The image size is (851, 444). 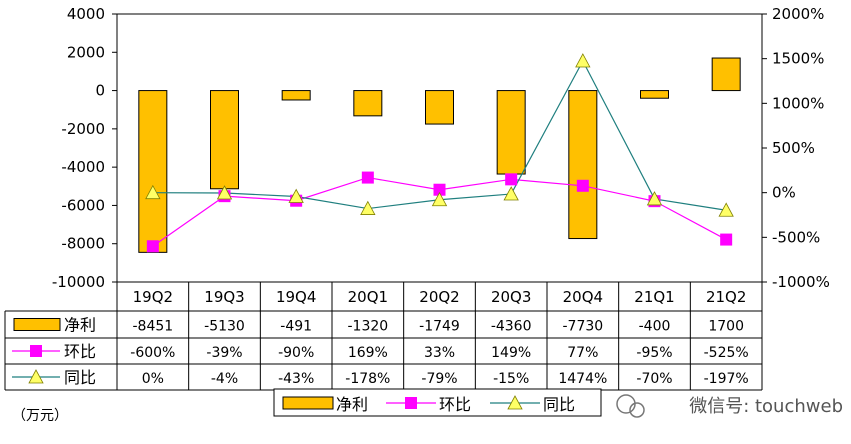 I want to click on table-cell: 1474%, so click(x=582, y=379).